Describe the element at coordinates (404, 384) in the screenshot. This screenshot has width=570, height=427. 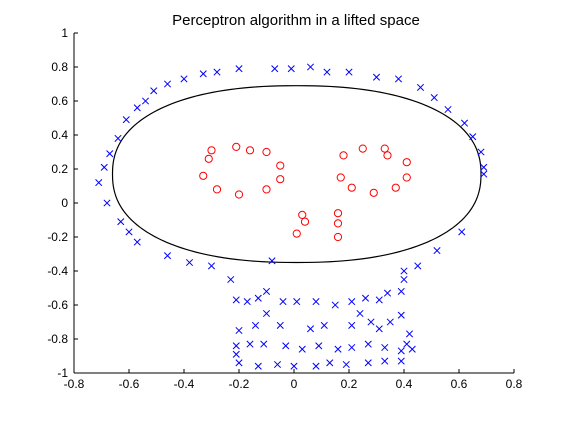
I see `x-tick-label: 0.4` at that location.